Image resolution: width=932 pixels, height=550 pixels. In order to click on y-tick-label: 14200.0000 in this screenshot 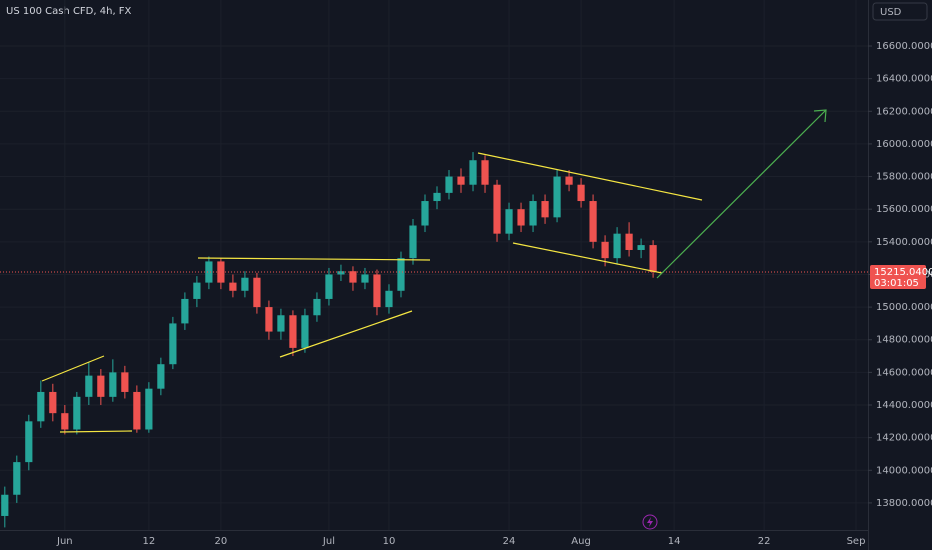, I will do `click(904, 438)`.